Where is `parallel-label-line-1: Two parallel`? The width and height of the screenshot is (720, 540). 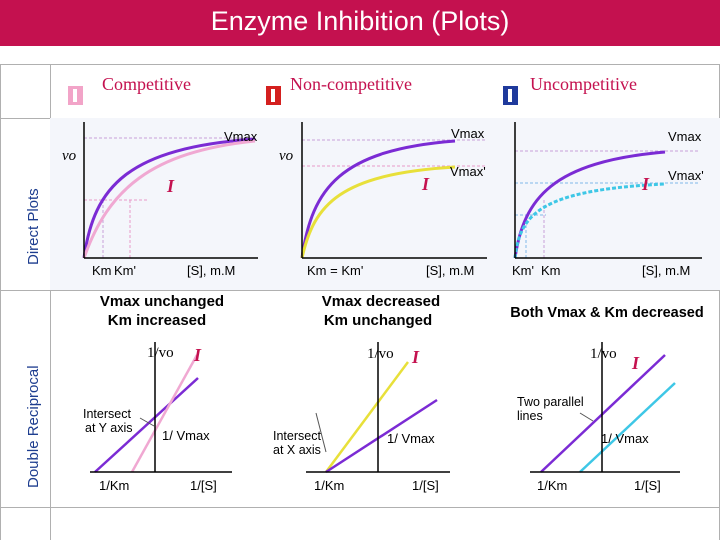
parallel-label-line-1: Two parallel is located at coordinates (550, 402).